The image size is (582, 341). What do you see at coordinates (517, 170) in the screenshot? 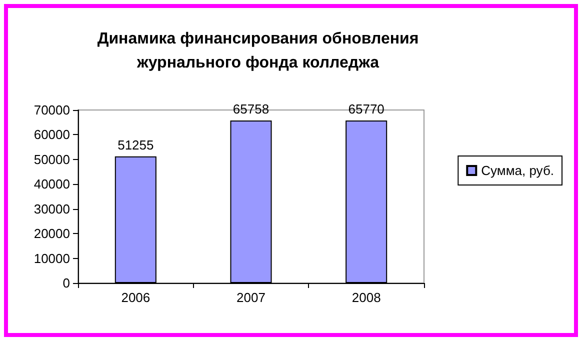
I see `legend-label: Сумма, руб.` at bounding box center [517, 170].